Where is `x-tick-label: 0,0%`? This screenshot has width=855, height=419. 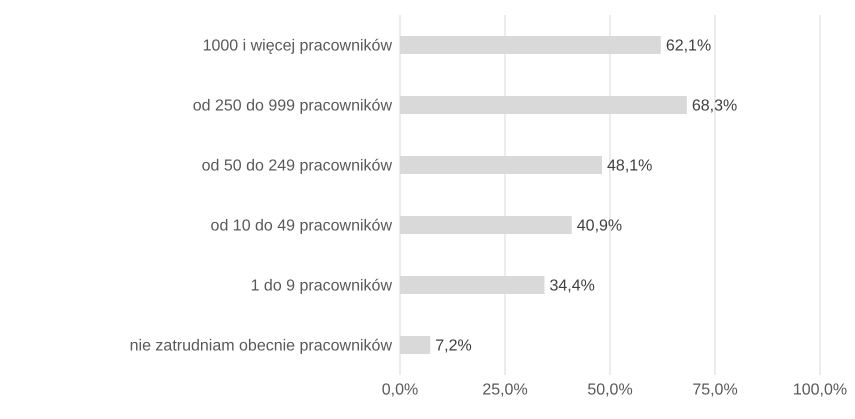
x-tick-label: 0,0% is located at coordinates (400, 389).